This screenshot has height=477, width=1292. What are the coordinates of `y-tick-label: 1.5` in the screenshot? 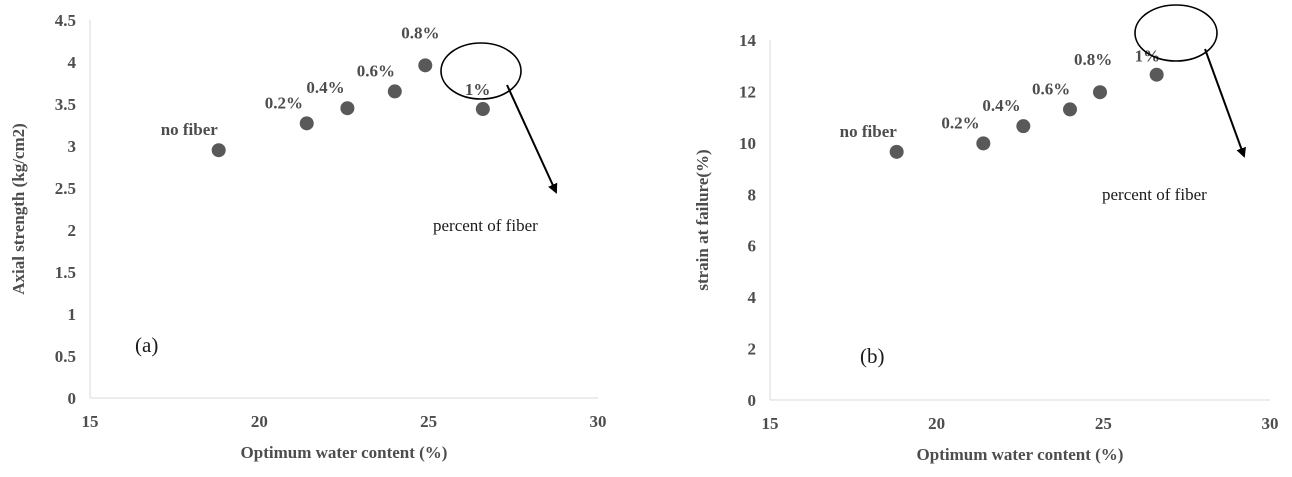 It's located at (65, 272).